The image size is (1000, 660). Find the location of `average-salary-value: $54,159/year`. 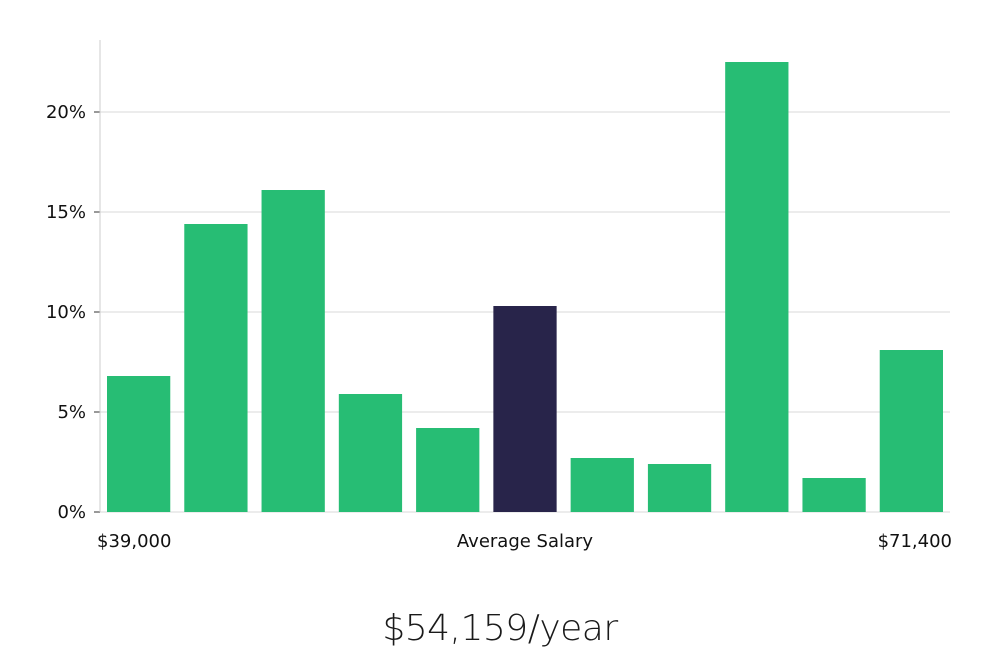

average-salary-value: $54,159/year is located at coordinates (500, 628).